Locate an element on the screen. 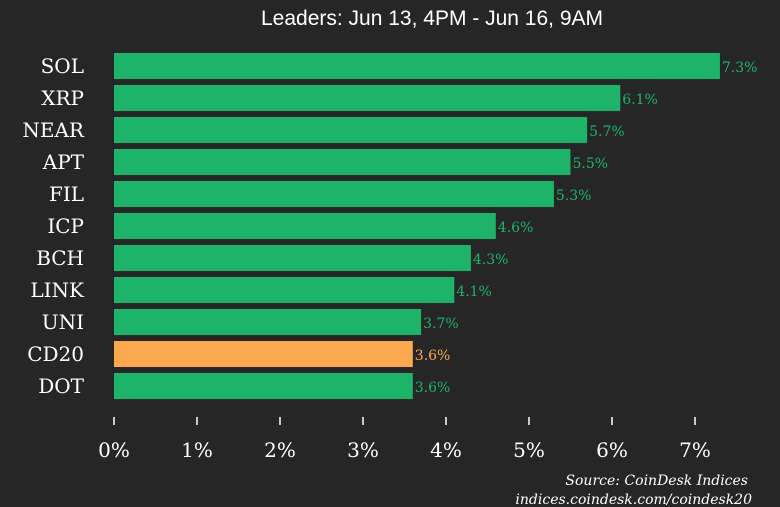  category-label-cd20: CD20 is located at coordinates (55, 354).